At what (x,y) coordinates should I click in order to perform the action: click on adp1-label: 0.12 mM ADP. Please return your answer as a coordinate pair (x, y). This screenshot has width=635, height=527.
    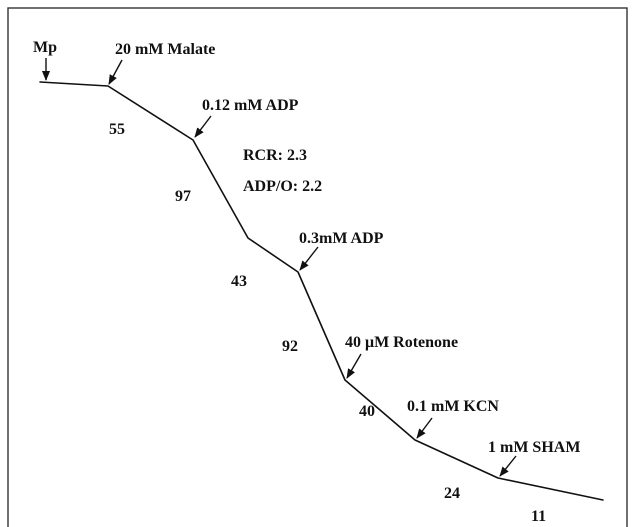
    Looking at the image, I should click on (250, 105).